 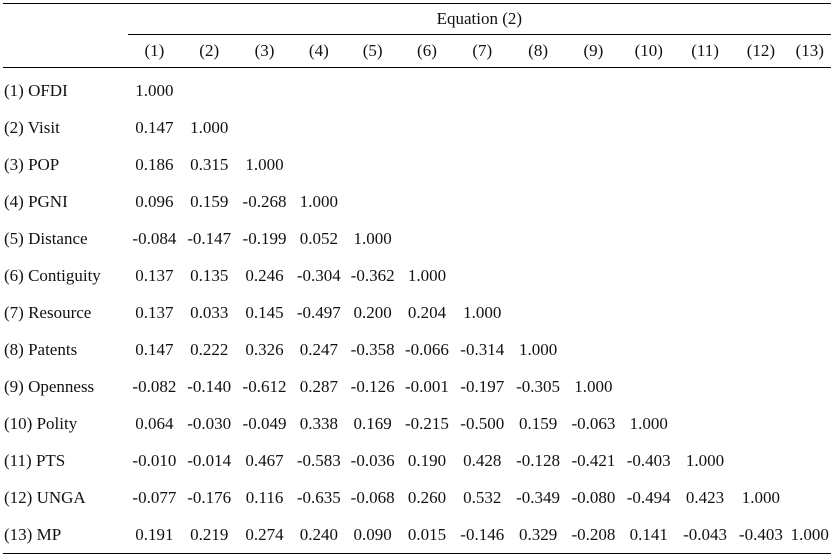 I want to click on correlation-value-cell: -0.362, so click(x=372, y=275).